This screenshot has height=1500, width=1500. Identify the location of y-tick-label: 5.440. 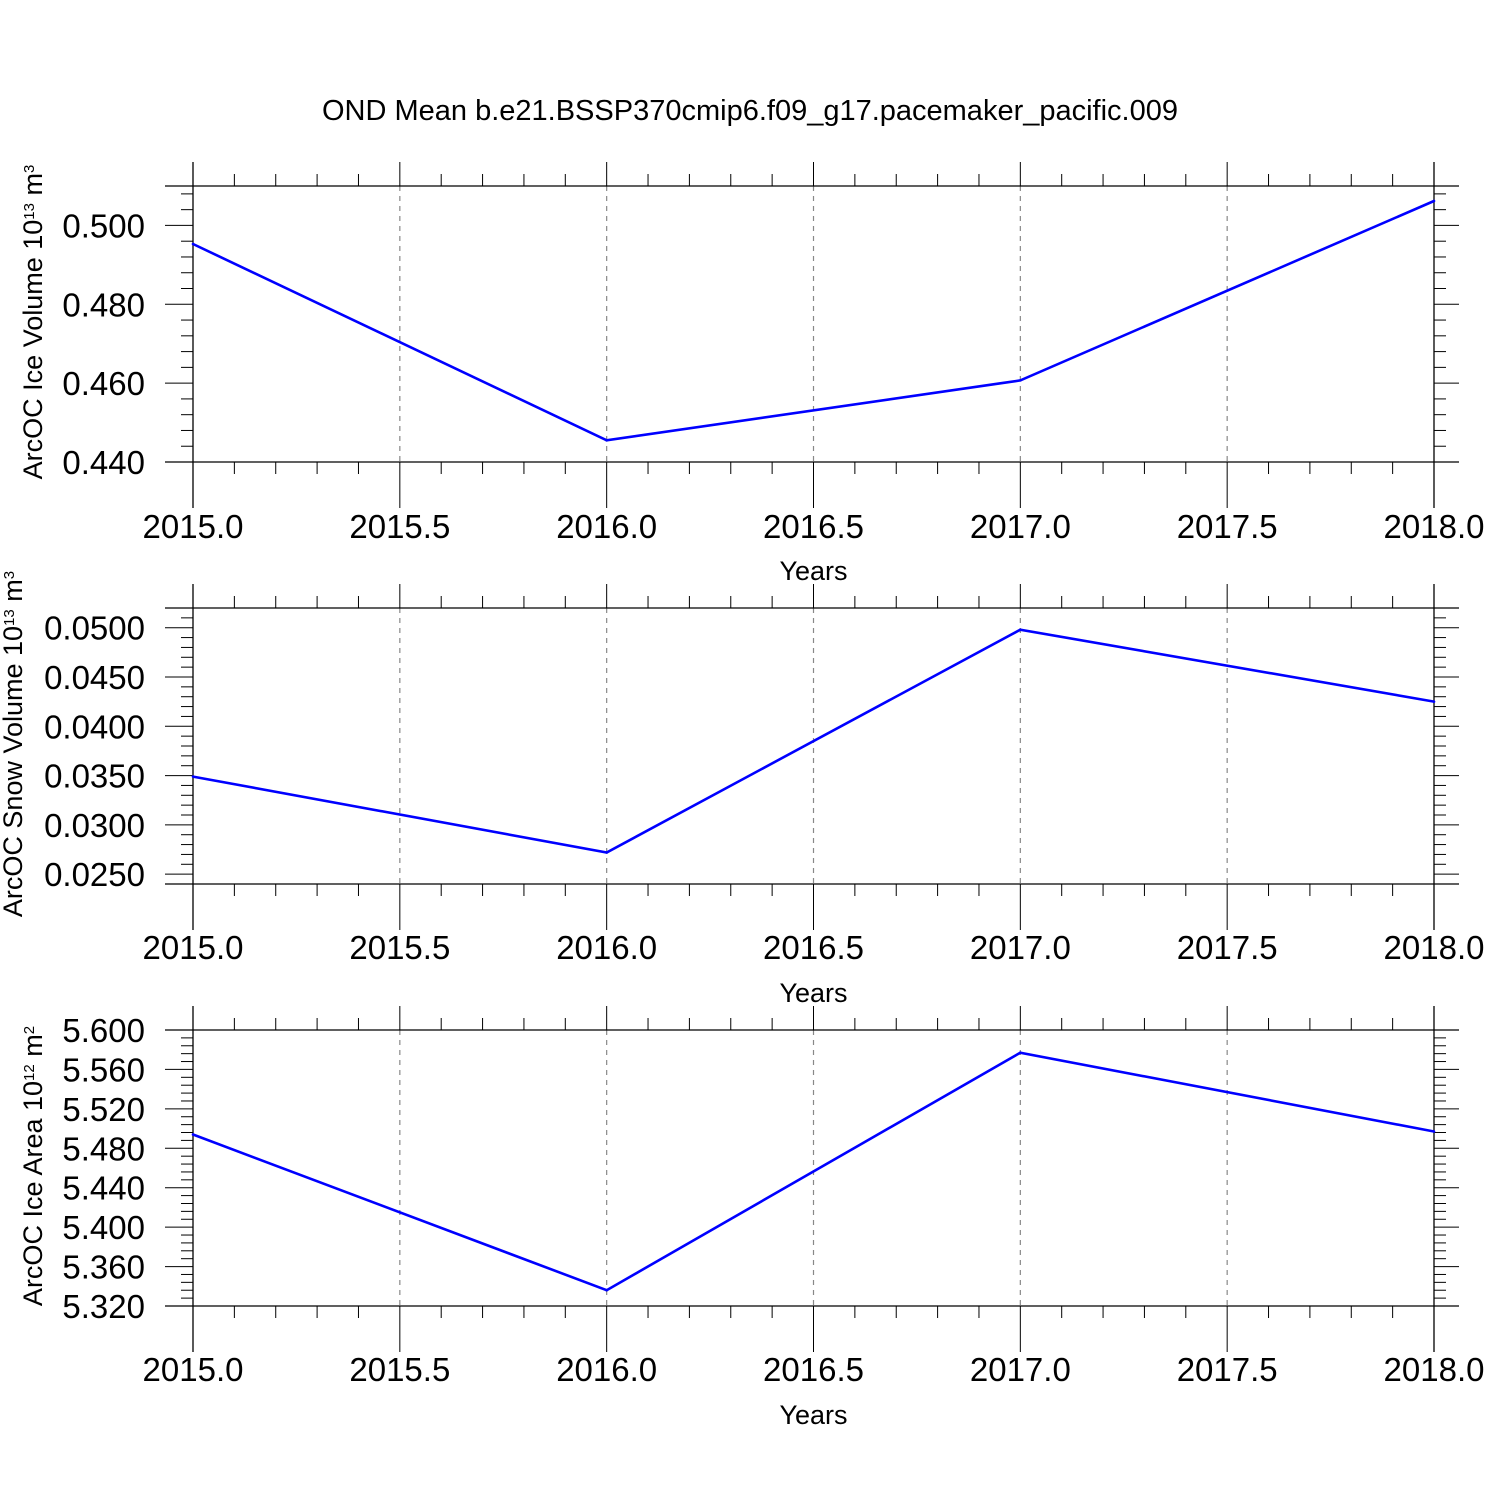
(103, 1188).